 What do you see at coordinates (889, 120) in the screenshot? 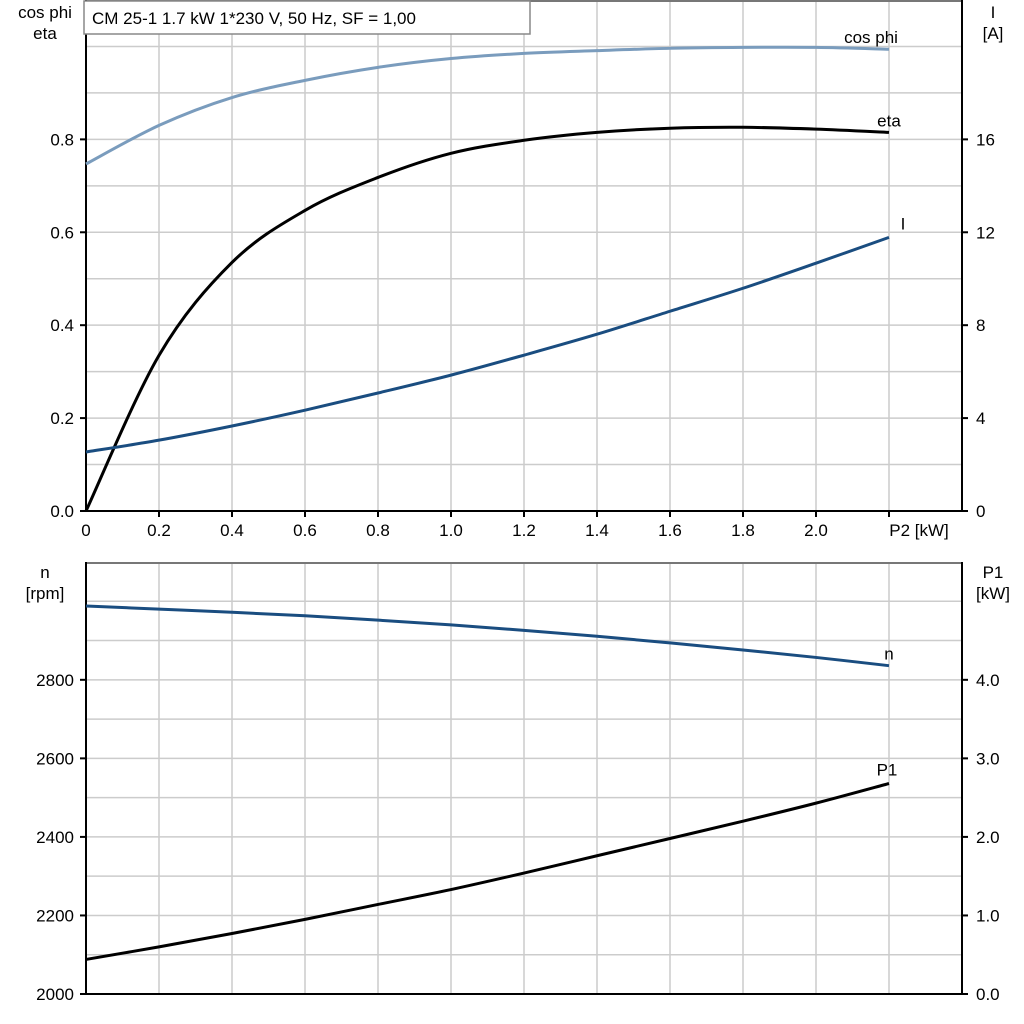
I see `series-label-eta: eta` at bounding box center [889, 120].